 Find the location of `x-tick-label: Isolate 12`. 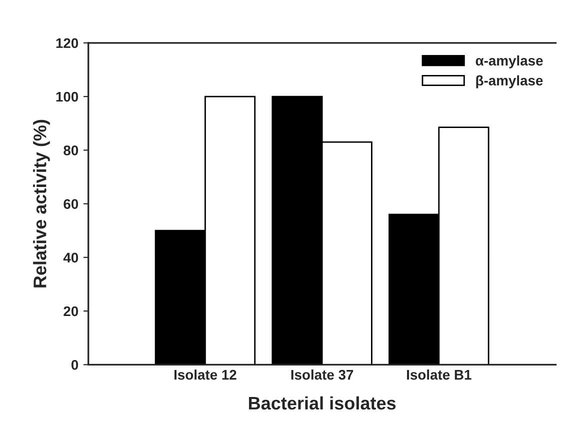

x-tick-label: Isolate 12 is located at coordinates (205, 375).